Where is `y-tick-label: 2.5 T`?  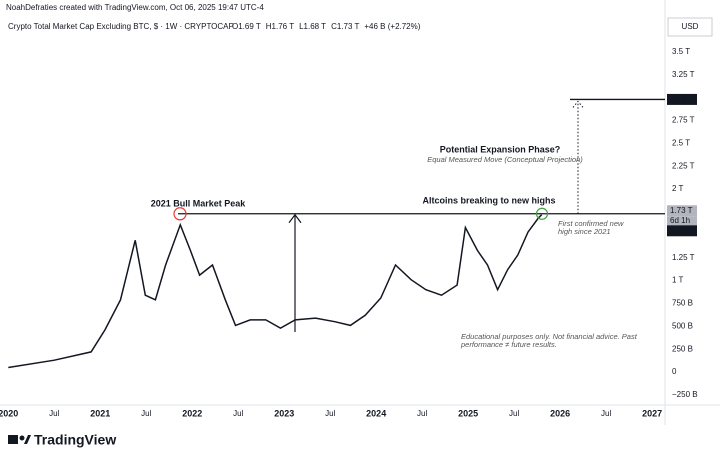
y-tick-label: 2.5 T is located at coordinates (681, 142).